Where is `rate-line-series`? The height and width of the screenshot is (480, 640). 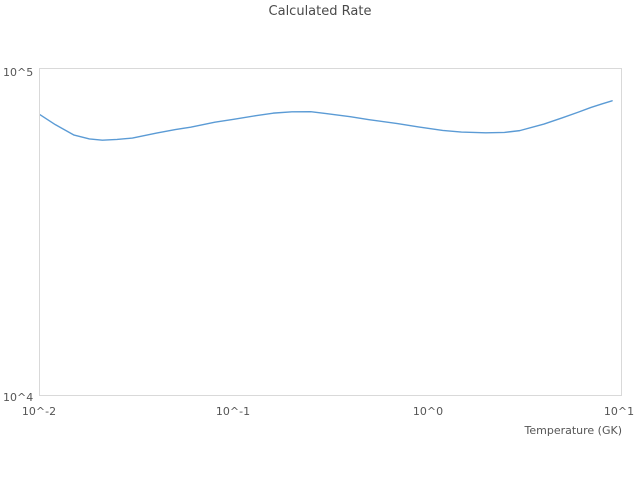
rate-line-series is located at coordinates (326, 120).